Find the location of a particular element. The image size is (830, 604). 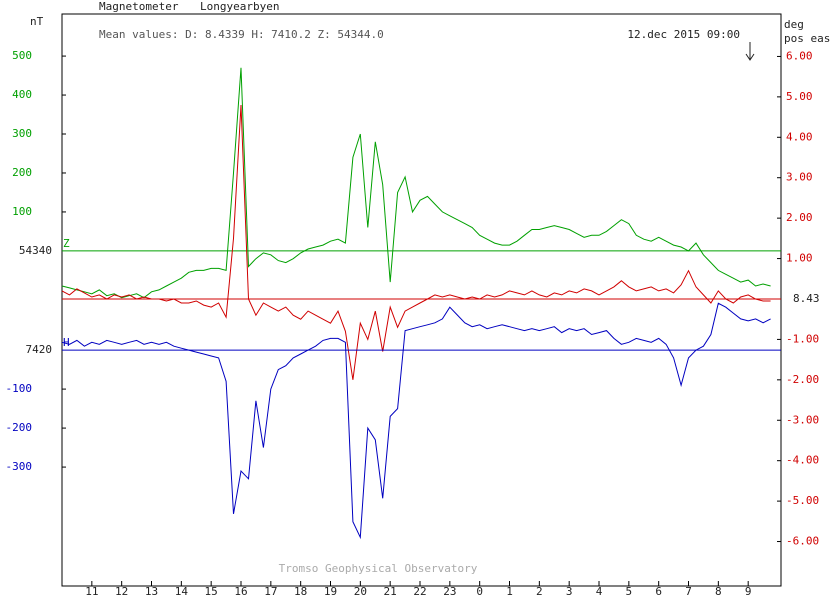

footer: Tromso Geophysical Observatory is located at coordinates (378, 568).